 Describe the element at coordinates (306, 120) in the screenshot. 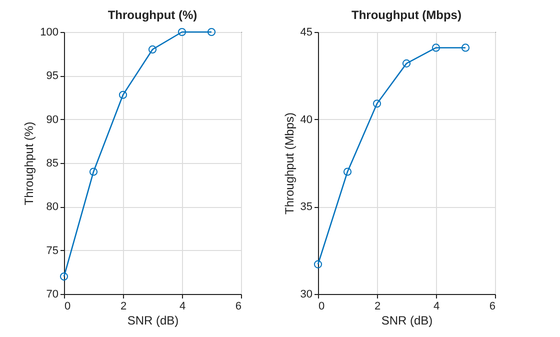

I see `y-tick-label: 40` at that location.